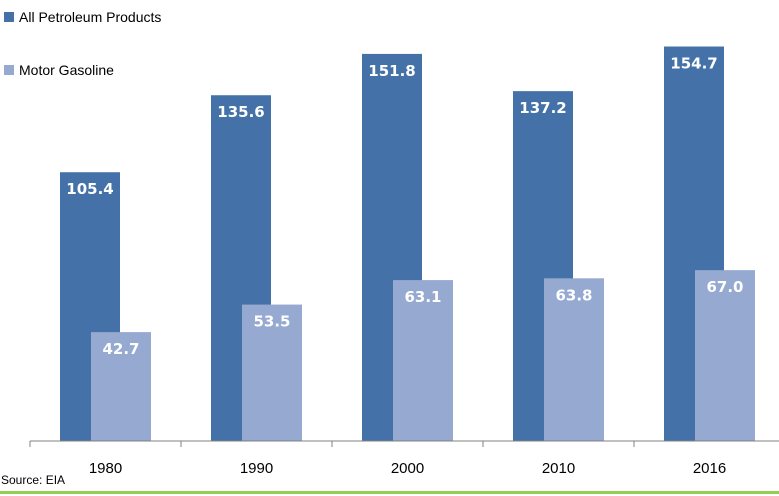 This screenshot has width=779, height=496. I want to click on data-label-all-petroleum-2000: 151.8, so click(391, 71).